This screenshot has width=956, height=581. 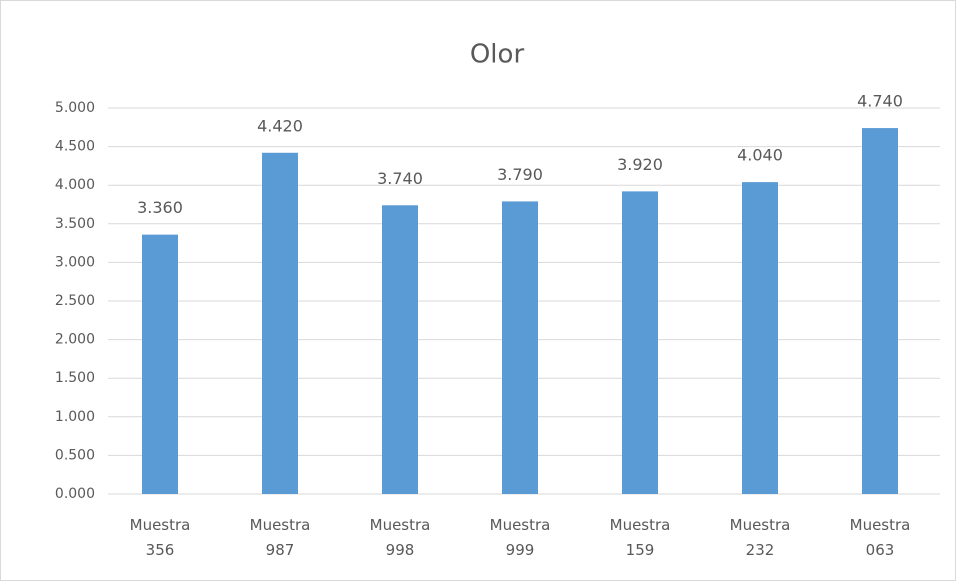 I want to click on y-tick-label: 4.000, so click(x=75, y=185).